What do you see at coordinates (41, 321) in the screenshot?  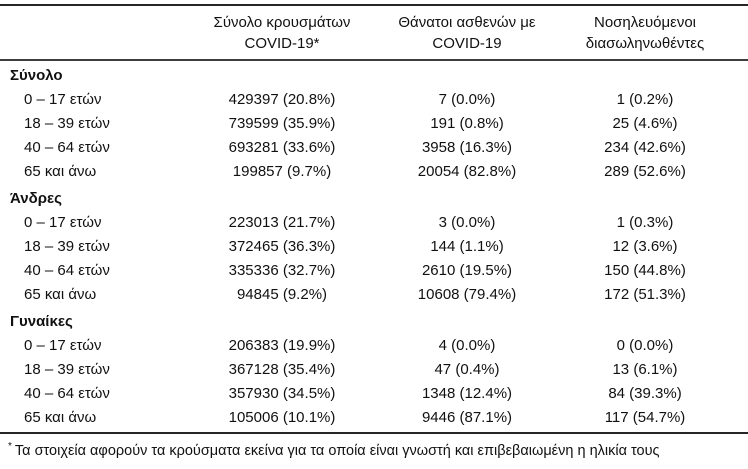 I see `group-label: Γυναίκες` at bounding box center [41, 321].